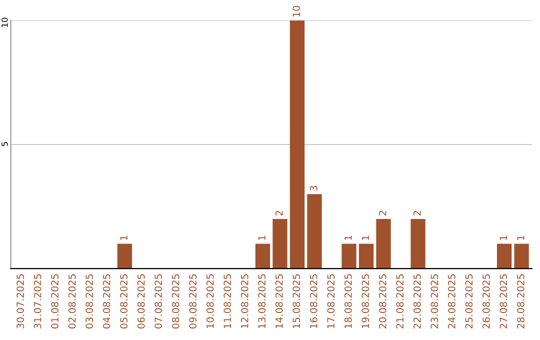  Describe the element at coordinates (54, 301) in the screenshot. I see `x-tick-label: 01.08.2025` at that location.